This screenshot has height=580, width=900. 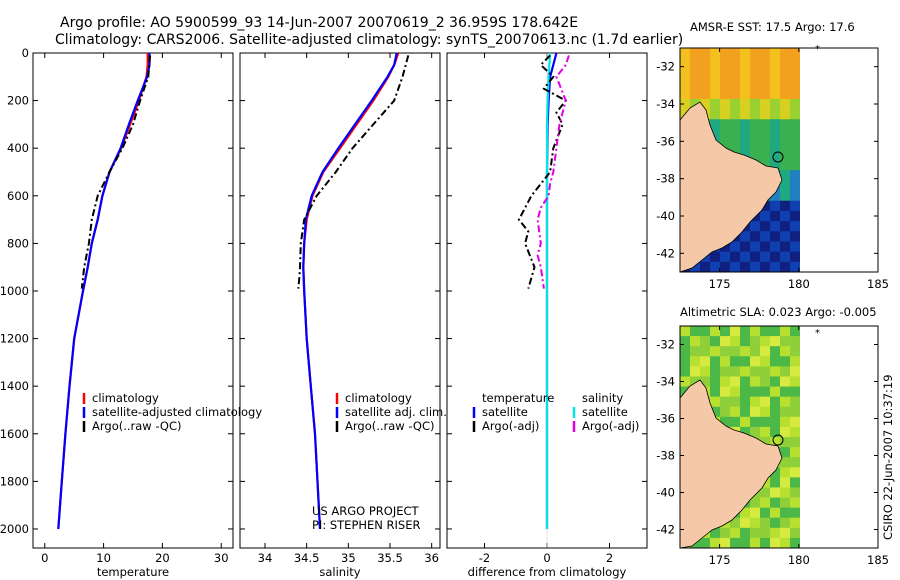 What do you see at coordinates (510, 426) in the screenshot?
I see `legend-label-temp-argo: Argo(-adj)` at bounding box center [510, 426].